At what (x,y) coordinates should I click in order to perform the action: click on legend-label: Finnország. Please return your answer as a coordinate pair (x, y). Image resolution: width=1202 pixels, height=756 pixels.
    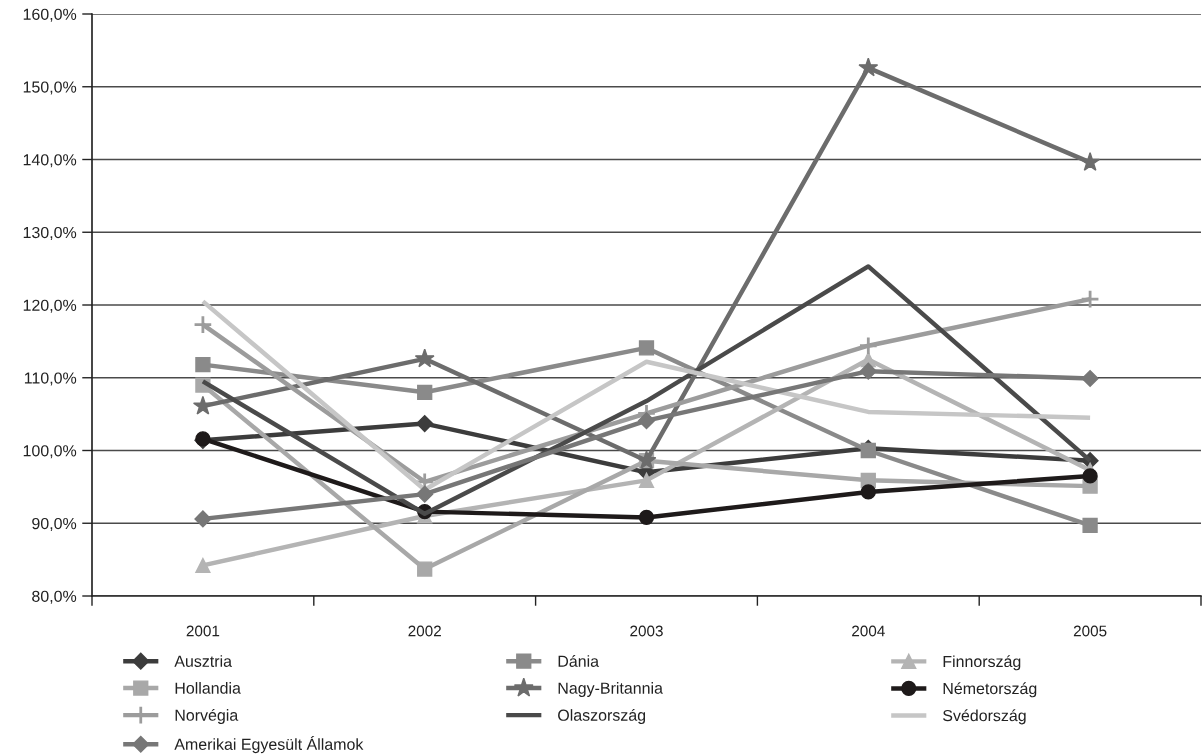
    Looking at the image, I should click on (982, 663).